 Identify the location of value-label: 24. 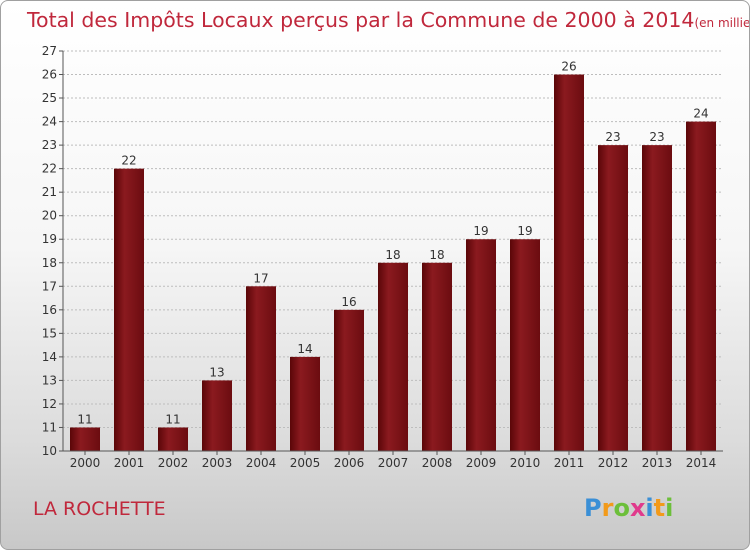
(700, 114).